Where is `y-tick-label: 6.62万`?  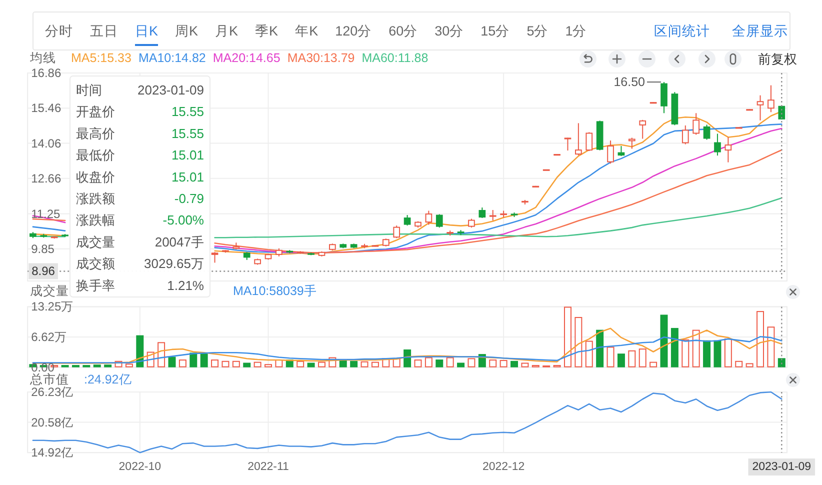
y-tick-label: 6.62万 is located at coordinates (48, 337).